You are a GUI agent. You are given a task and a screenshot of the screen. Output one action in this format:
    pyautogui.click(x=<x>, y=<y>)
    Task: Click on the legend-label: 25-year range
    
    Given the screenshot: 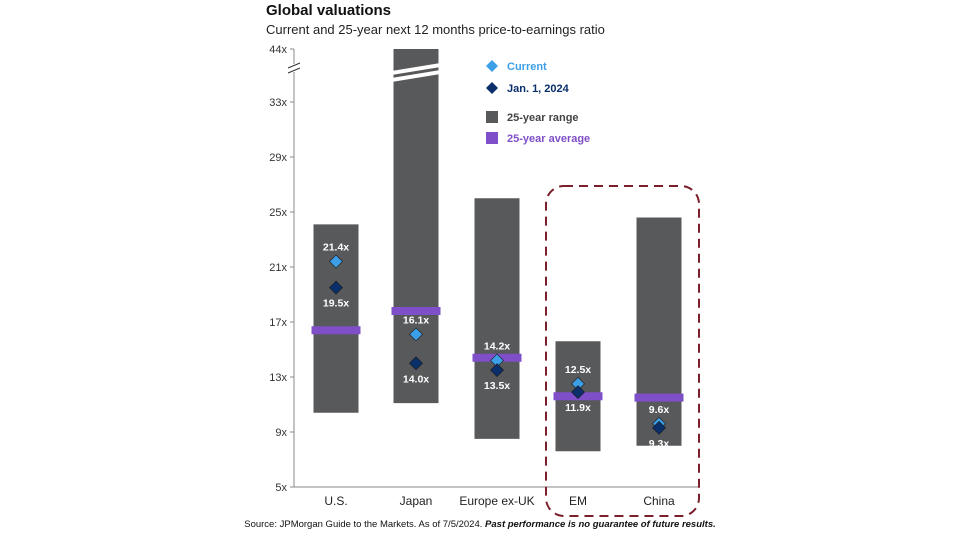 What is the action you would take?
    pyautogui.click(x=543, y=118)
    